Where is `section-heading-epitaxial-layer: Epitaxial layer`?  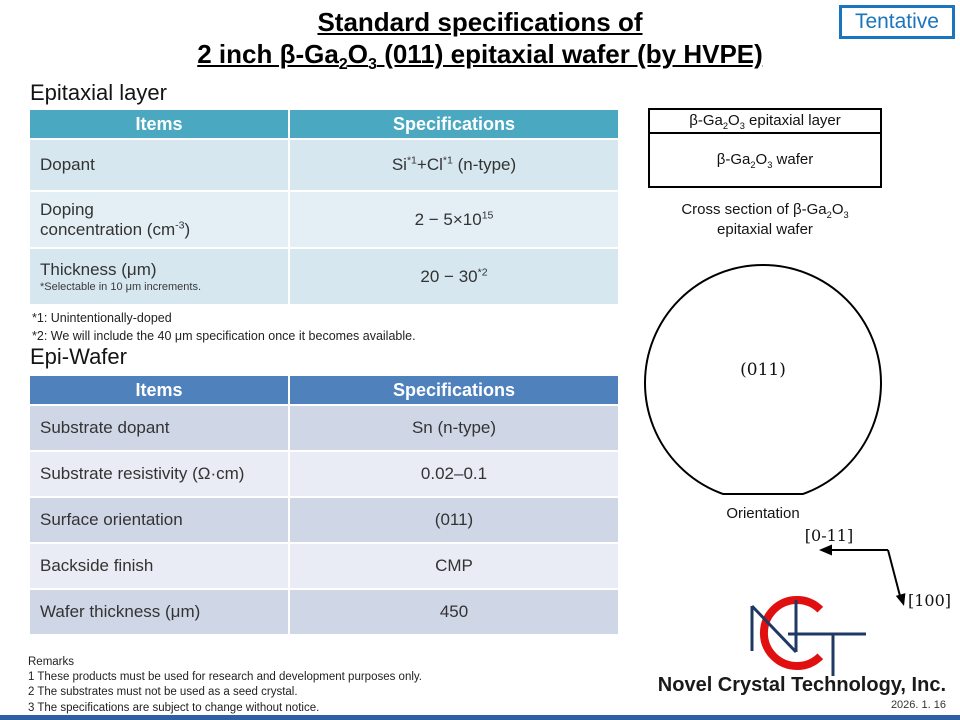
section-heading-epitaxial-layer: Epitaxial layer is located at coordinates (98, 92).